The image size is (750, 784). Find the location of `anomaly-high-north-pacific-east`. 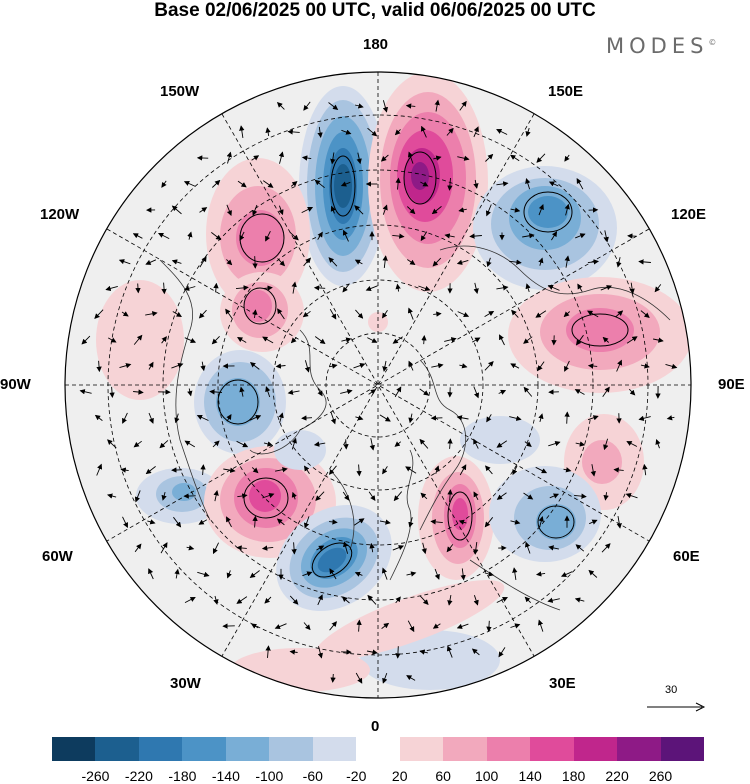

anomaly-high-north-pacific-east is located at coordinates (428, 182).